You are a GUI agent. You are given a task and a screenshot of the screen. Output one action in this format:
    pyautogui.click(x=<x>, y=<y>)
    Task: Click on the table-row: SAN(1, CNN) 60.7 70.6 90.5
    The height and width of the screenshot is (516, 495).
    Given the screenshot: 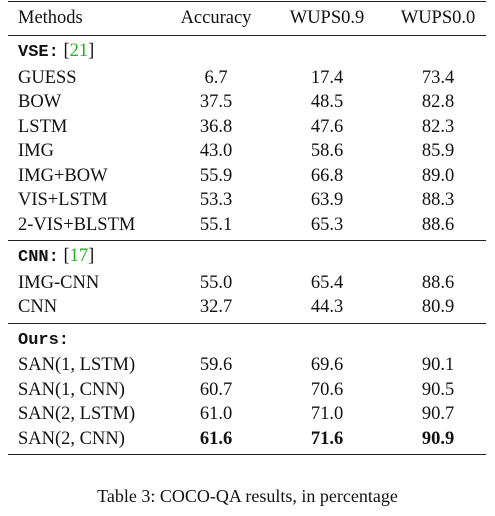 What is the action you would take?
    pyautogui.click(x=247, y=390)
    